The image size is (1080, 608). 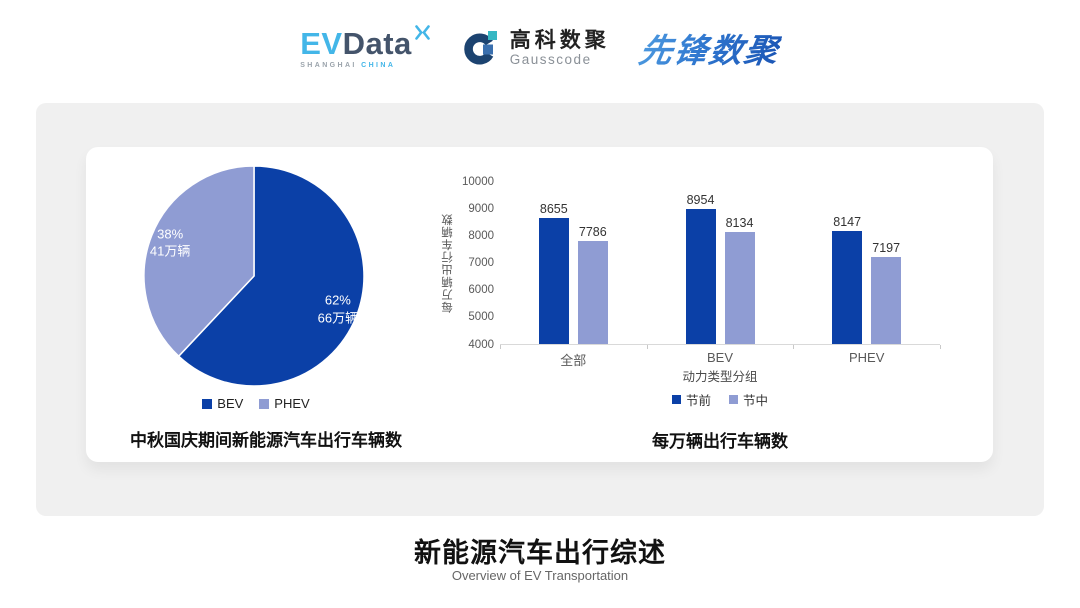 I want to click on evdata-ev-text: EV, so click(x=321, y=43).